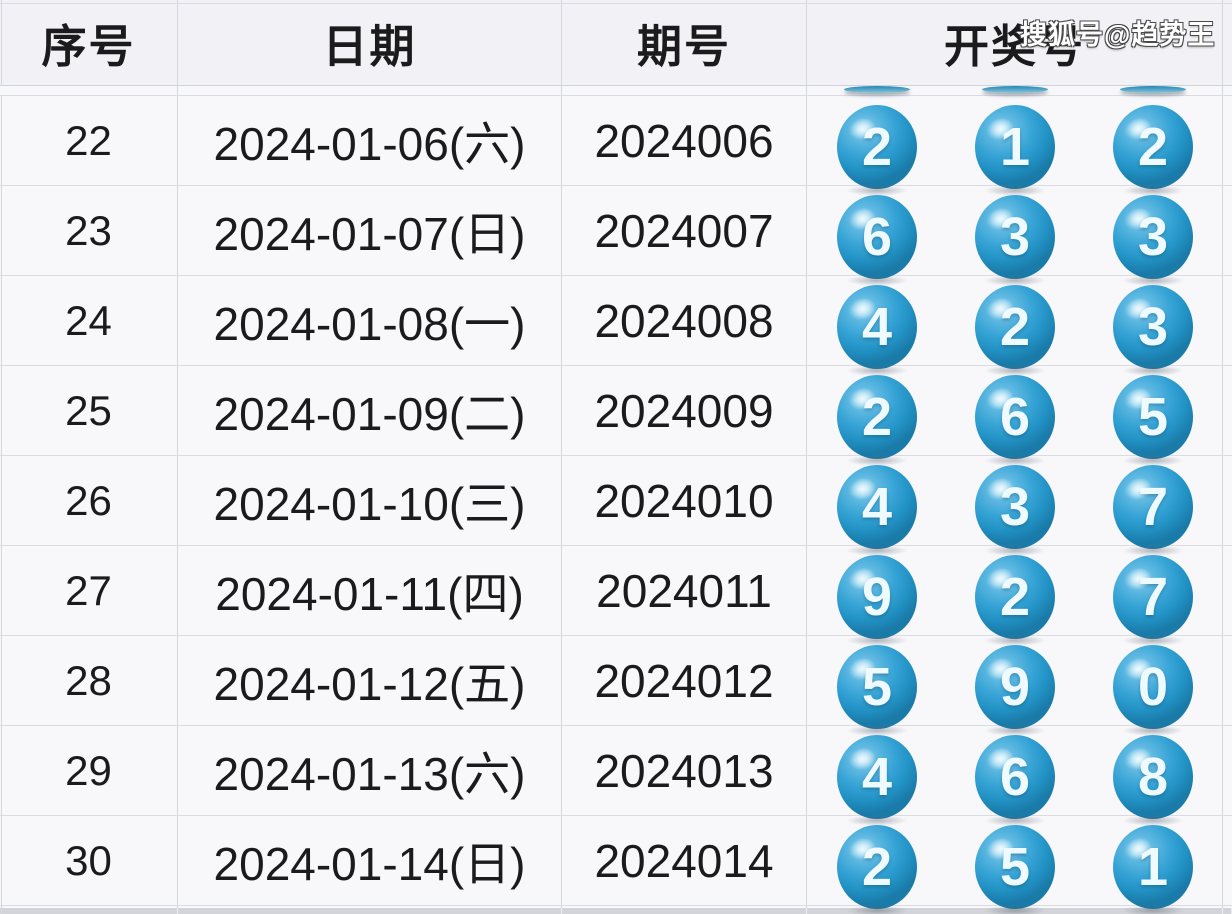 The image size is (1232, 914). Describe the element at coordinates (684, 500) in the screenshot. I see `issue-cell: 2024010` at that location.